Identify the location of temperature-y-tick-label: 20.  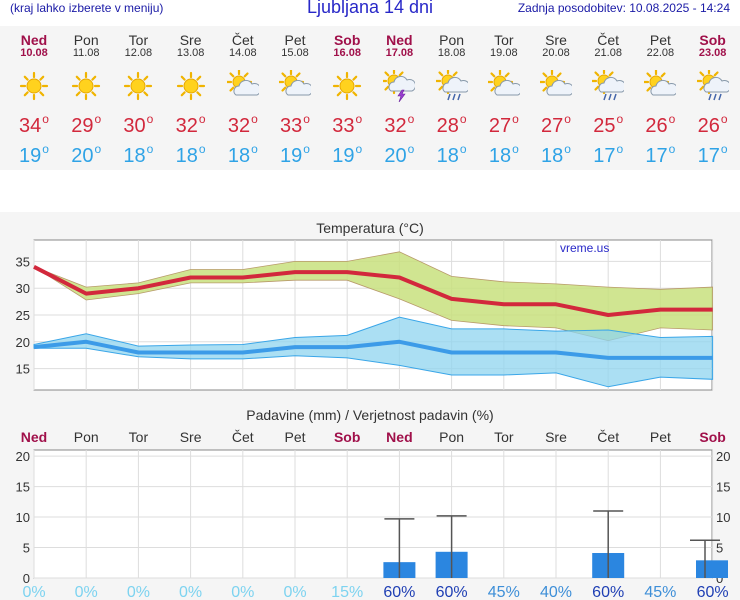
(23, 342).